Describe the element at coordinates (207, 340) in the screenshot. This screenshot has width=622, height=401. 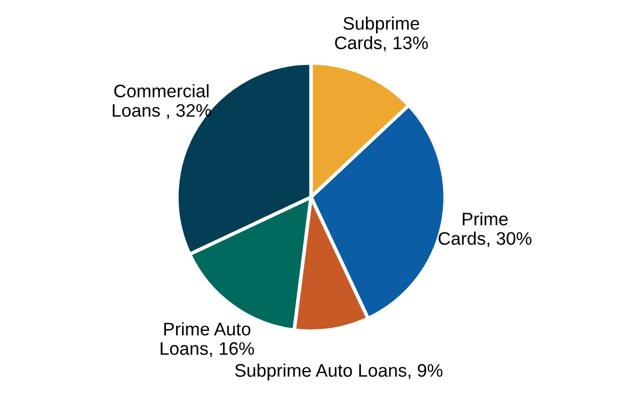
I see `slice-label: Prime Auto Loans, 16%` at that location.